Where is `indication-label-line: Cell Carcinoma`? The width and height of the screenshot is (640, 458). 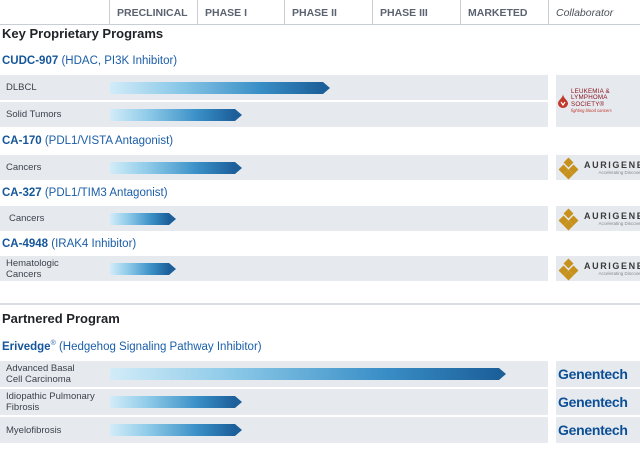 indication-label-line: Cell Carcinoma is located at coordinates (38, 379).